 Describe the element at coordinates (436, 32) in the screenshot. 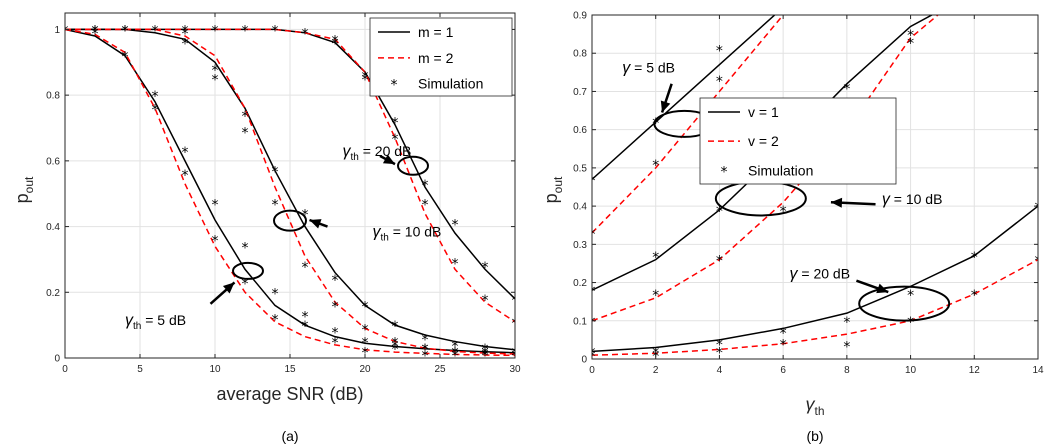

I see `legend-label: m = 1` at that location.